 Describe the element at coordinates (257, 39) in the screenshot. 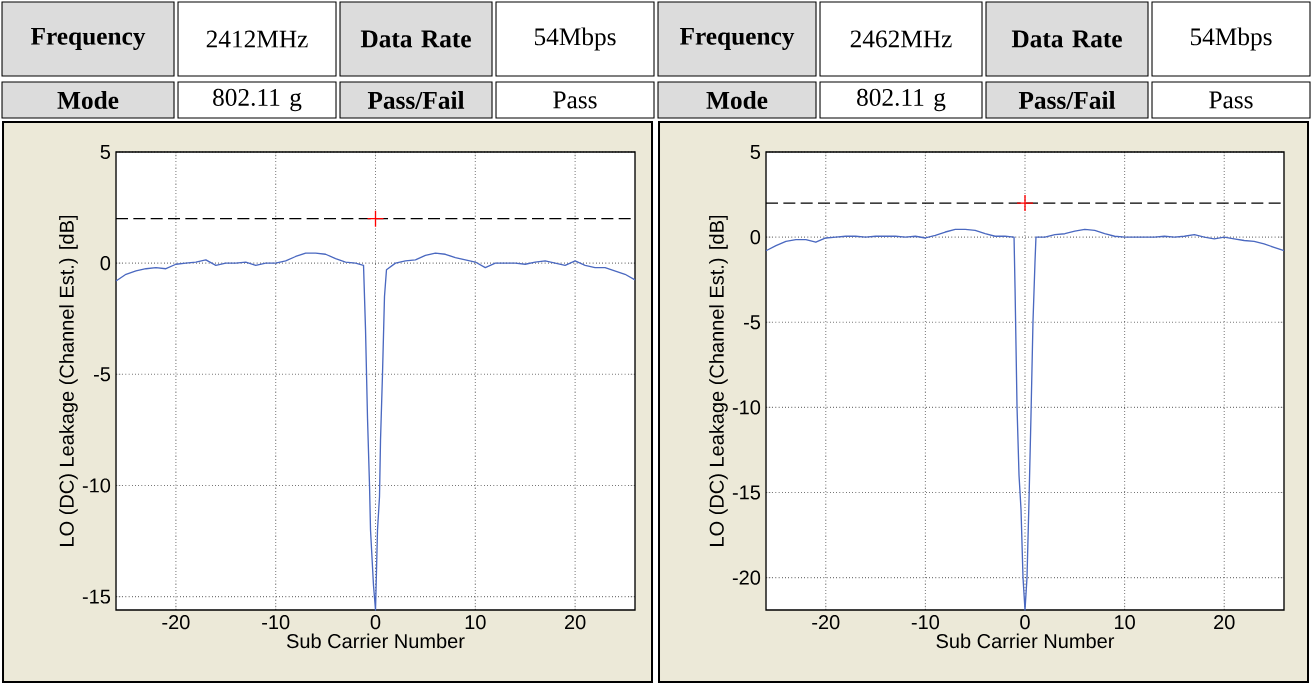

I see `text: 2412MHz` at that location.